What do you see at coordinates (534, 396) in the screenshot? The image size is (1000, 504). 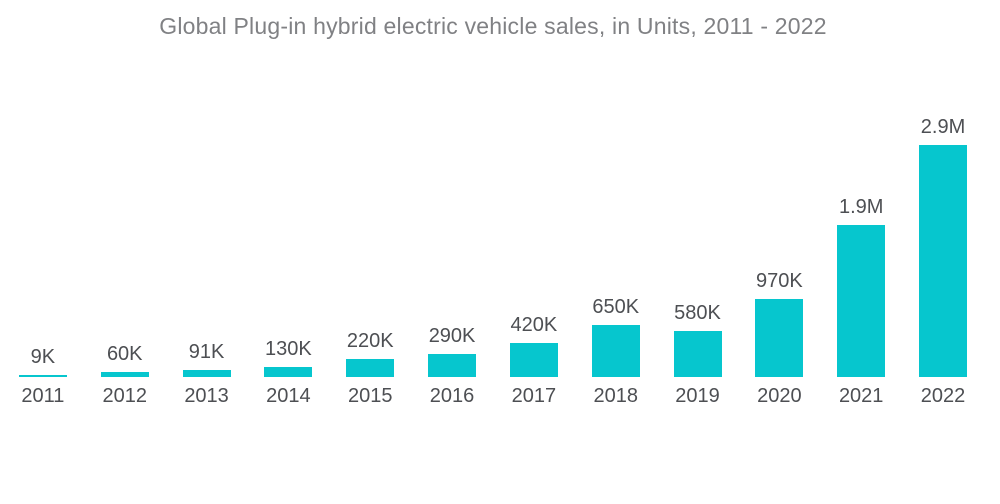 I see `bar-year-label: 2017` at bounding box center [534, 396].